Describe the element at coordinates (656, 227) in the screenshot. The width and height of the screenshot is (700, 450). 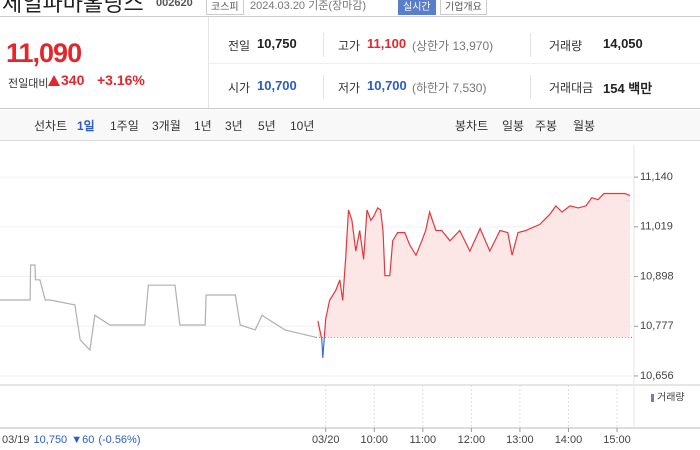
I see `y-tick-label: 11,019` at that location.